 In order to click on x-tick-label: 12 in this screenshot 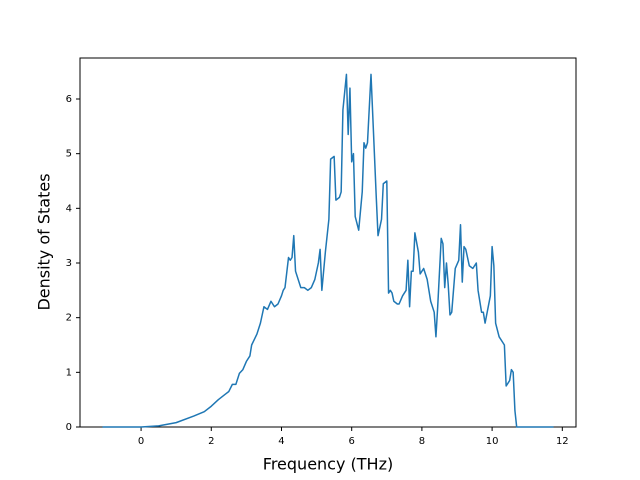, I will do `click(562, 441)`.